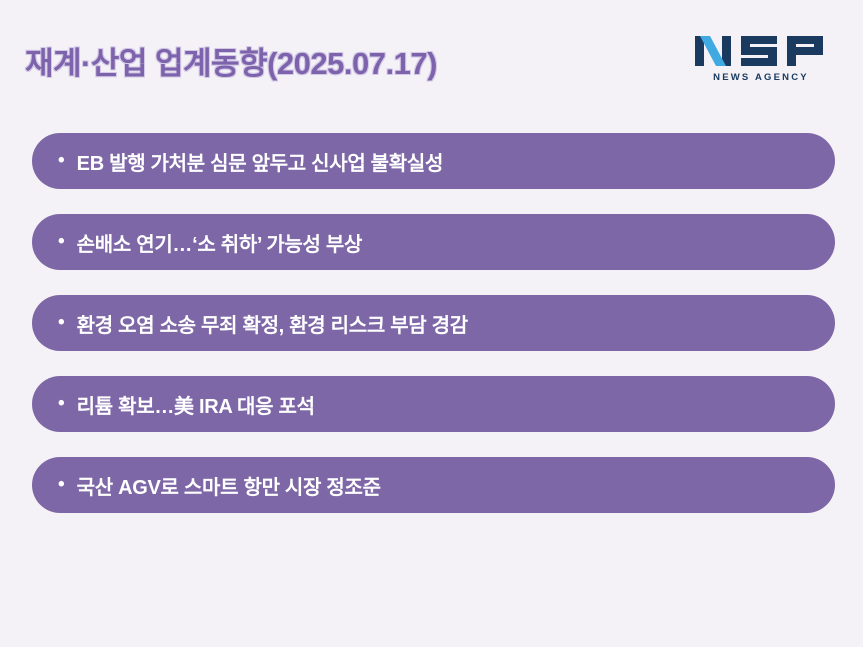 The width and height of the screenshot is (863, 647). What do you see at coordinates (219, 244) in the screenshot?
I see `headline-text: 손배소 연기…‘소 취하’ 가능성 부상` at bounding box center [219, 244].